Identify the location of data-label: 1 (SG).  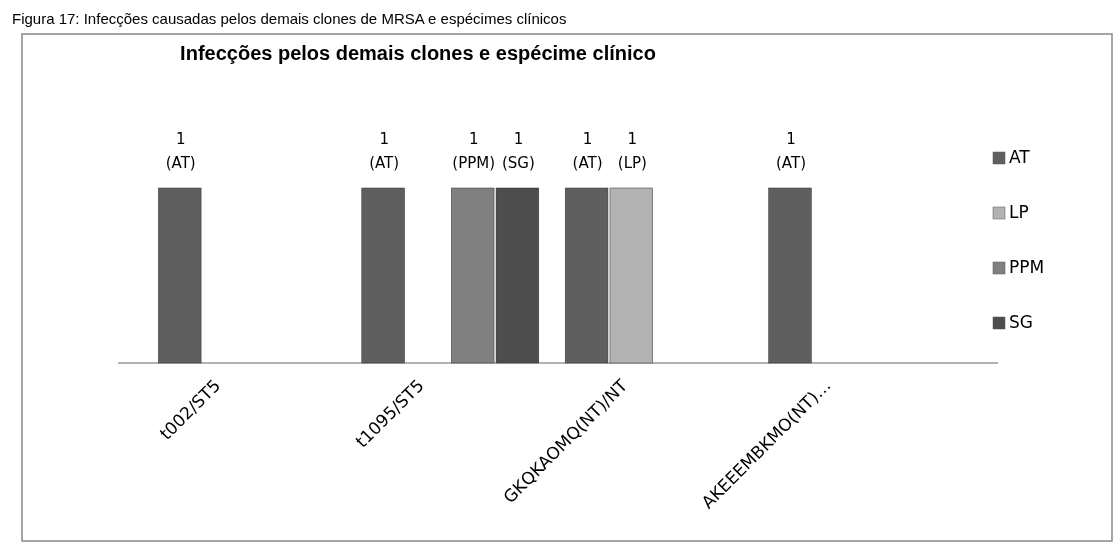
(518, 151).